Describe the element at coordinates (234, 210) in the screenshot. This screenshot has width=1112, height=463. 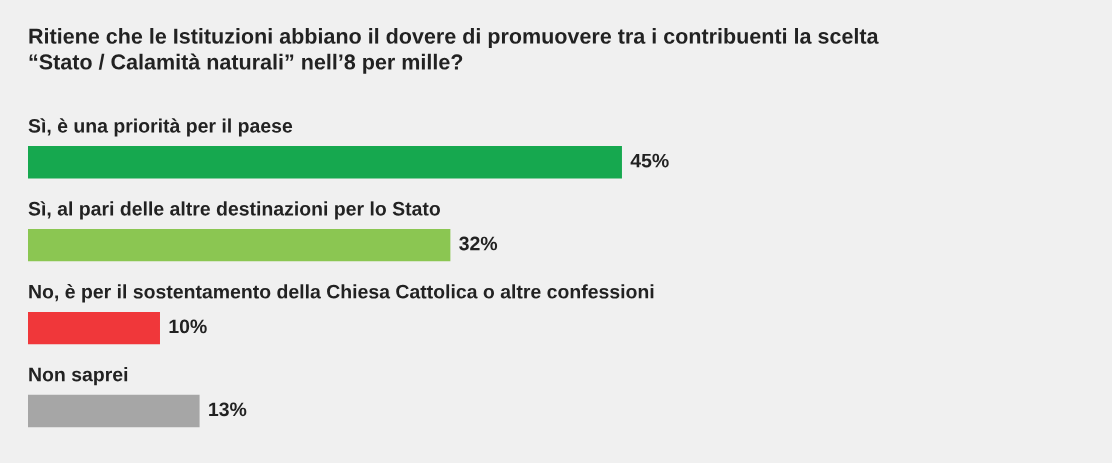
I see `y-tick-label: Sì, al pari delle altre destinazioni per lo Stato` at that location.